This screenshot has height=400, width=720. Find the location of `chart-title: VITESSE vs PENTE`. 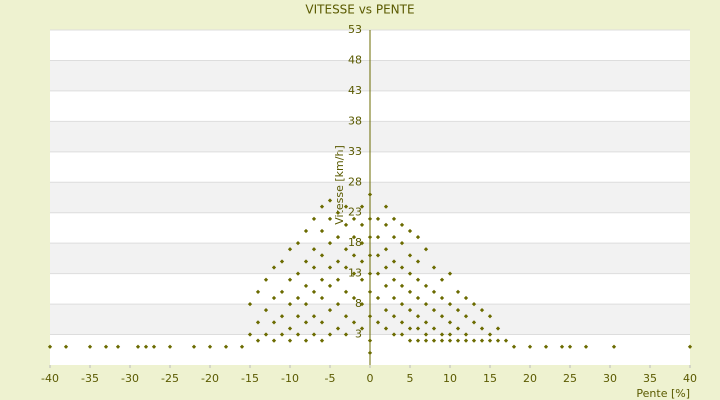

chart-title: VITESSE vs PENTE is located at coordinates (359, 10).